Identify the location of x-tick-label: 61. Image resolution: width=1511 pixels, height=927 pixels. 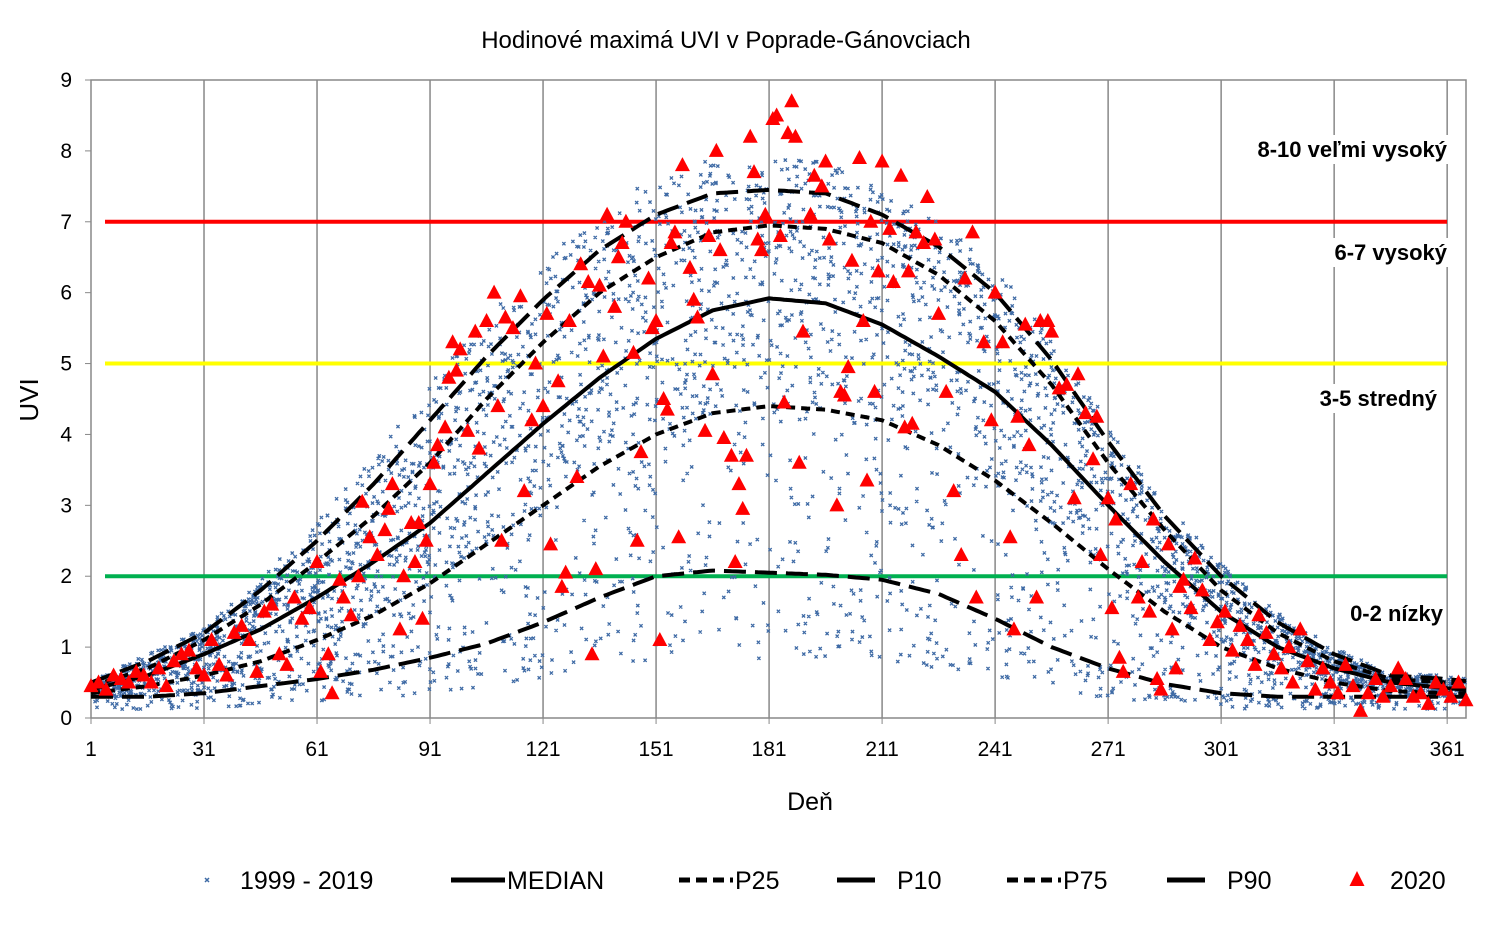
(316, 749).